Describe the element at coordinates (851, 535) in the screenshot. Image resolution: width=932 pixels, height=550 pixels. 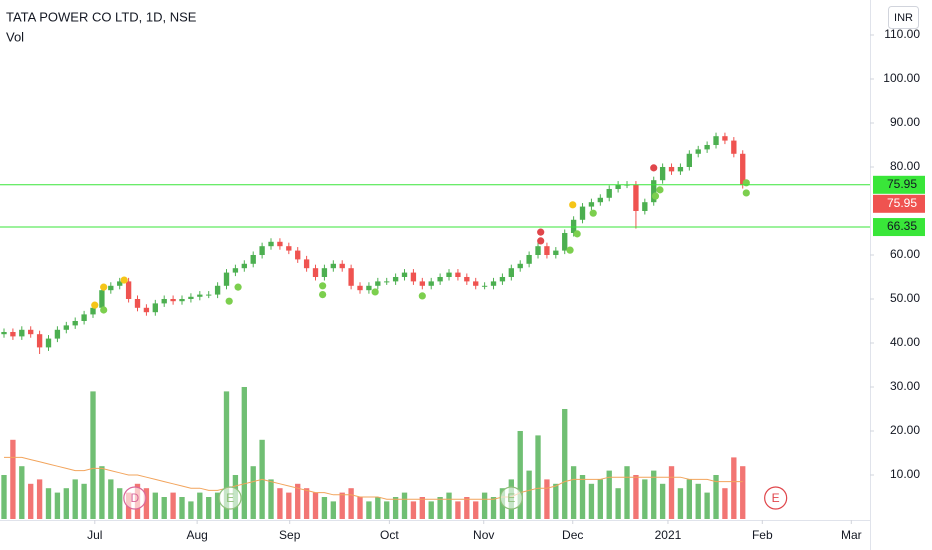
I see `x-tick-label: Mar` at that location.